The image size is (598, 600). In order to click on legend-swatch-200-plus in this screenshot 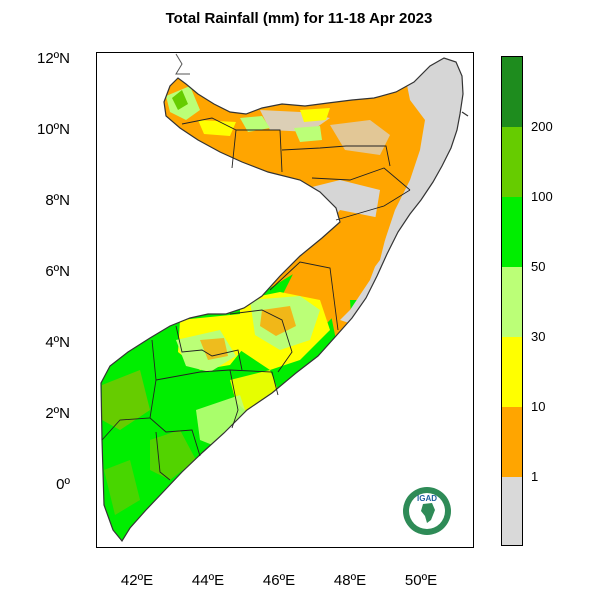, I will do `click(512, 92)`.